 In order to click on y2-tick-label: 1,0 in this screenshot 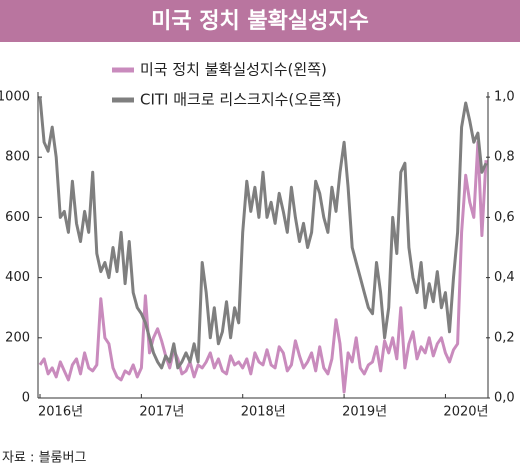, I will do `click(504, 97)`.